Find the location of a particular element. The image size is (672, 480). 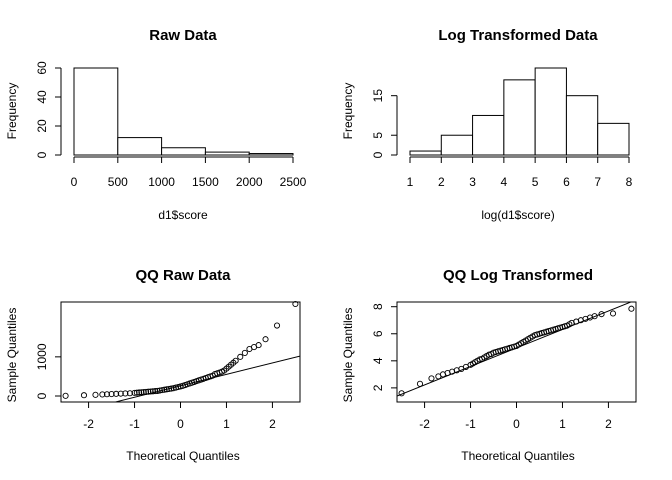

x-tick-label: 6 is located at coordinates (566, 182).